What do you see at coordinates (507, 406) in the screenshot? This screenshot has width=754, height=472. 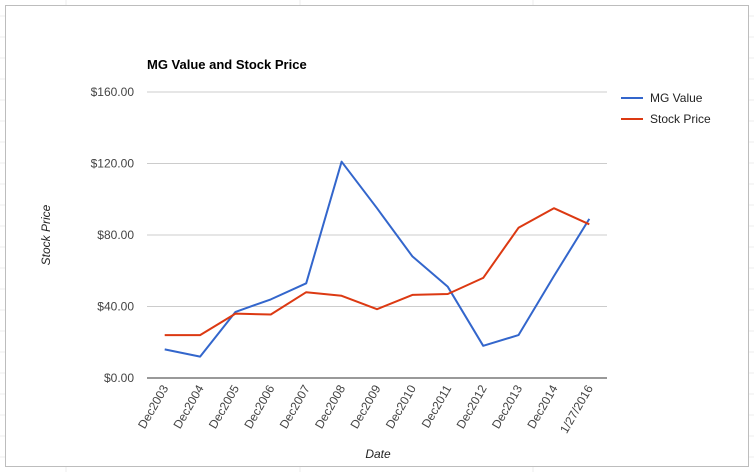 I see `x-tick-label: Dec2013` at bounding box center [507, 406].